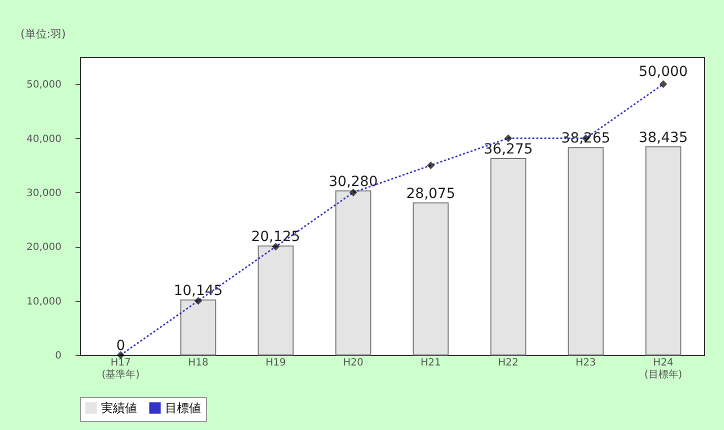  What do you see at coordinates (44, 248) in the screenshot?
I see `y-tick-label: 20,000` at bounding box center [44, 248].